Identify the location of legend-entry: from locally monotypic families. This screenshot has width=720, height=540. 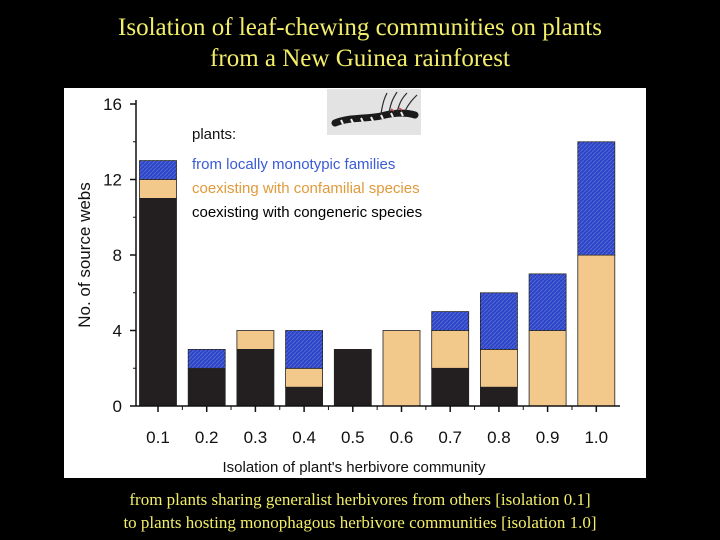
(293, 164).